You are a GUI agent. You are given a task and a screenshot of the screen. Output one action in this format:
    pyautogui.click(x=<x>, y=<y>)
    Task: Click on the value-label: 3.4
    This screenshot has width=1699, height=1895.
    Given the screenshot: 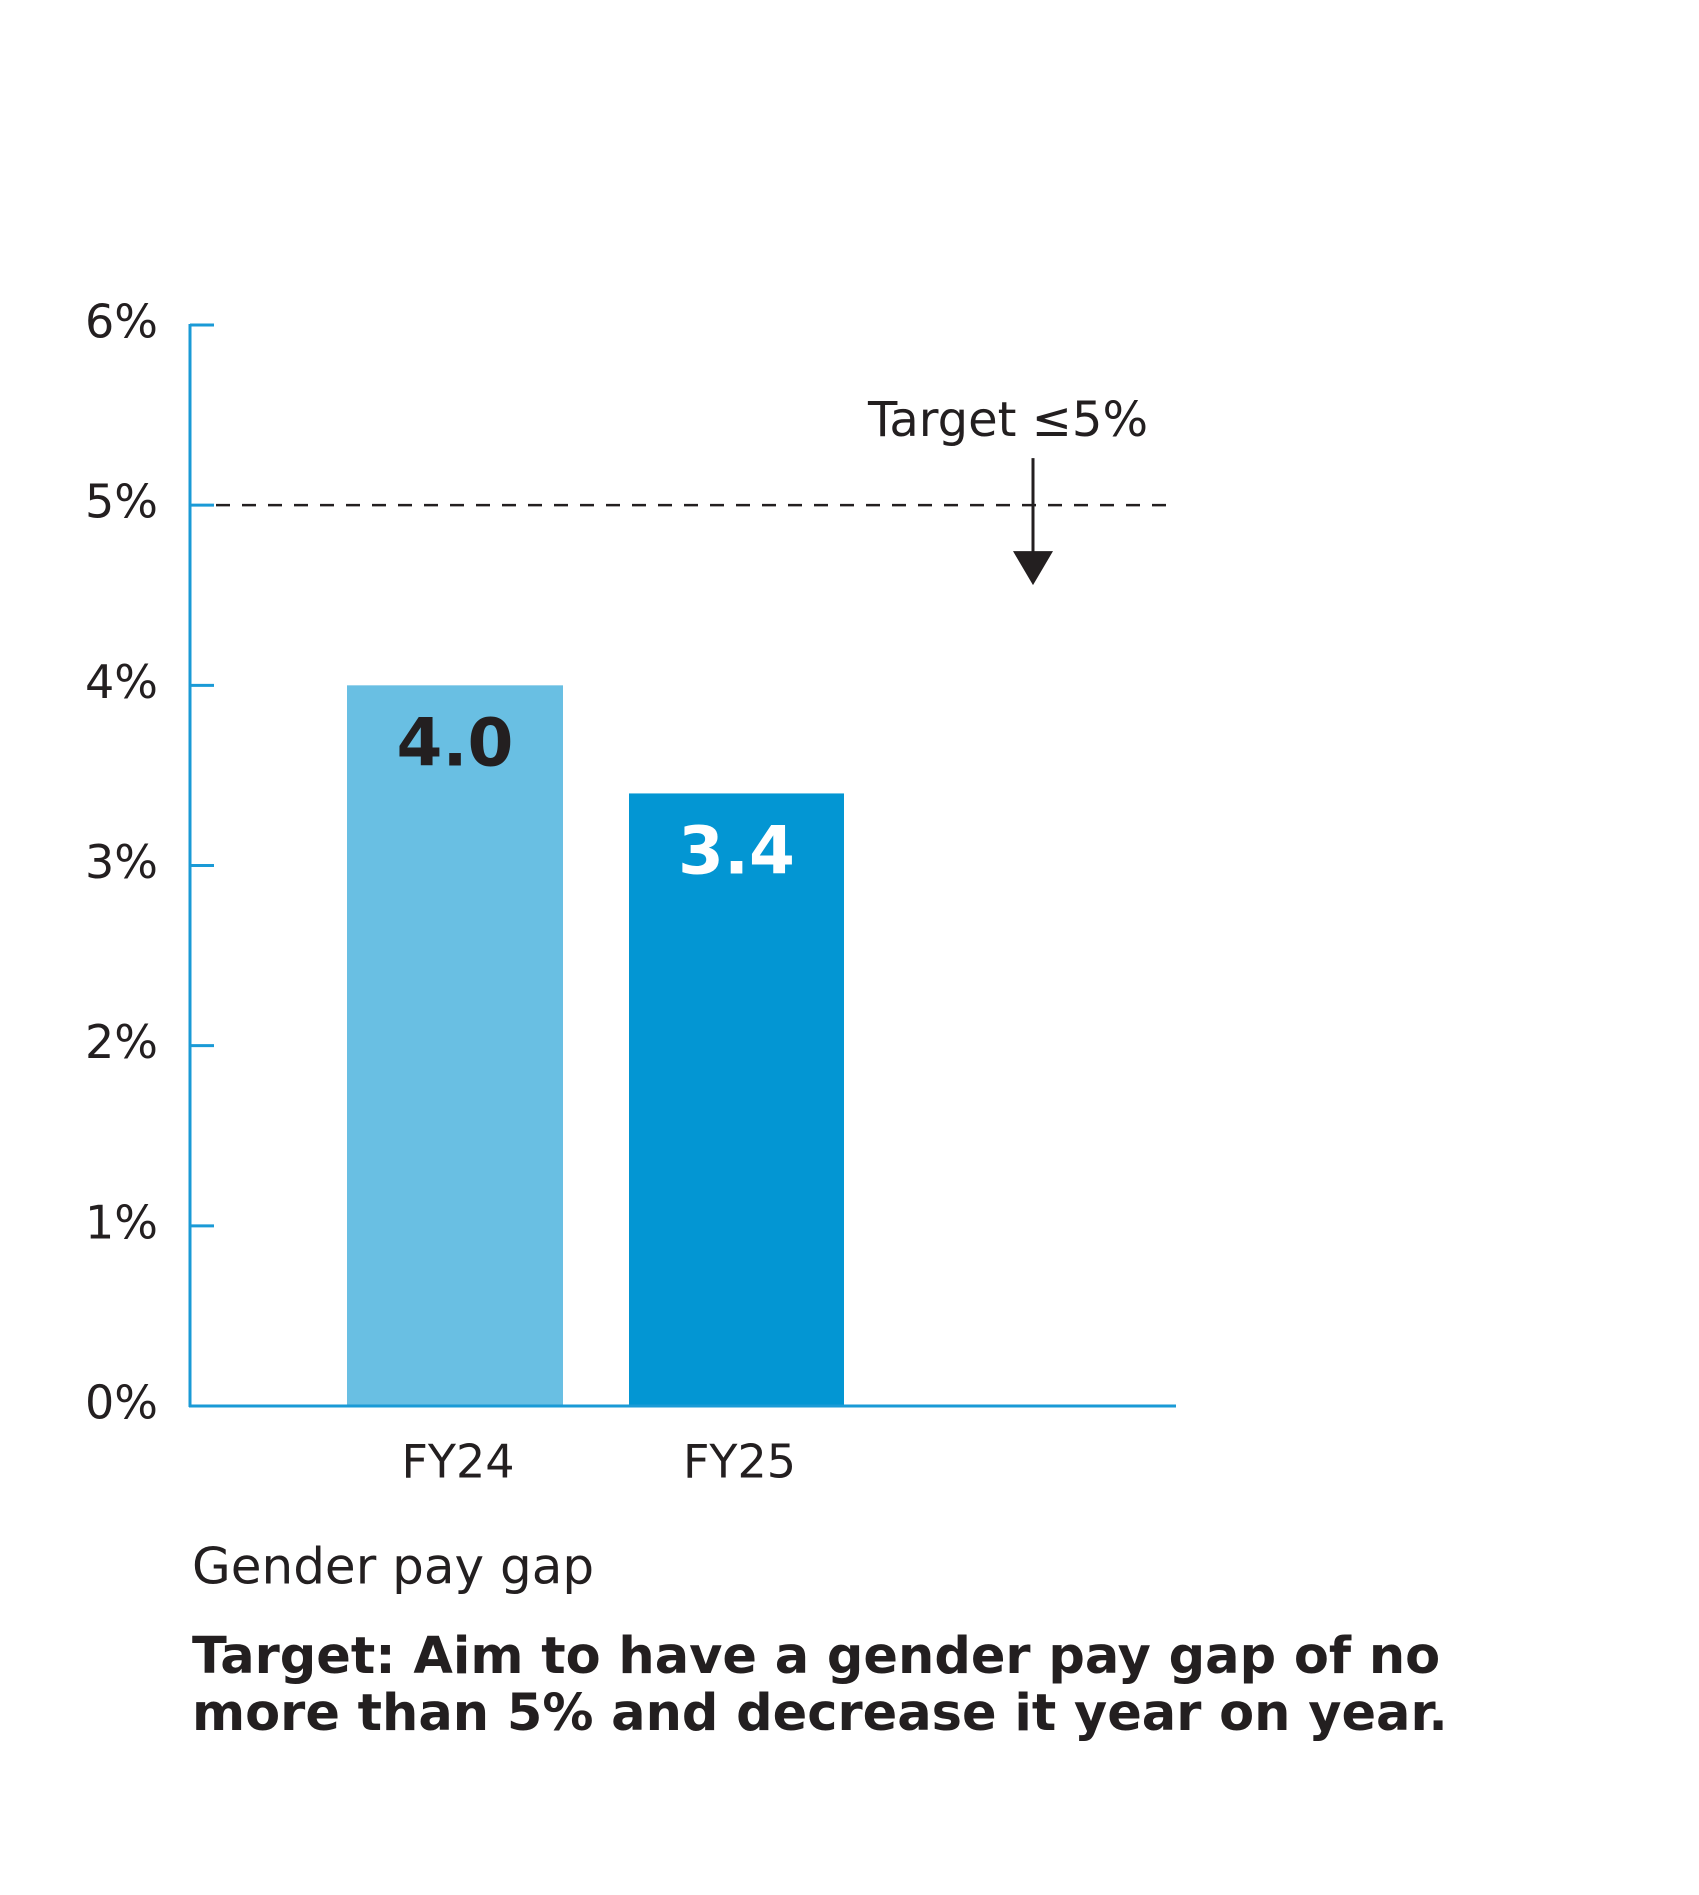 What is the action you would take?
    pyautogui.click(x=736, y=850)
    